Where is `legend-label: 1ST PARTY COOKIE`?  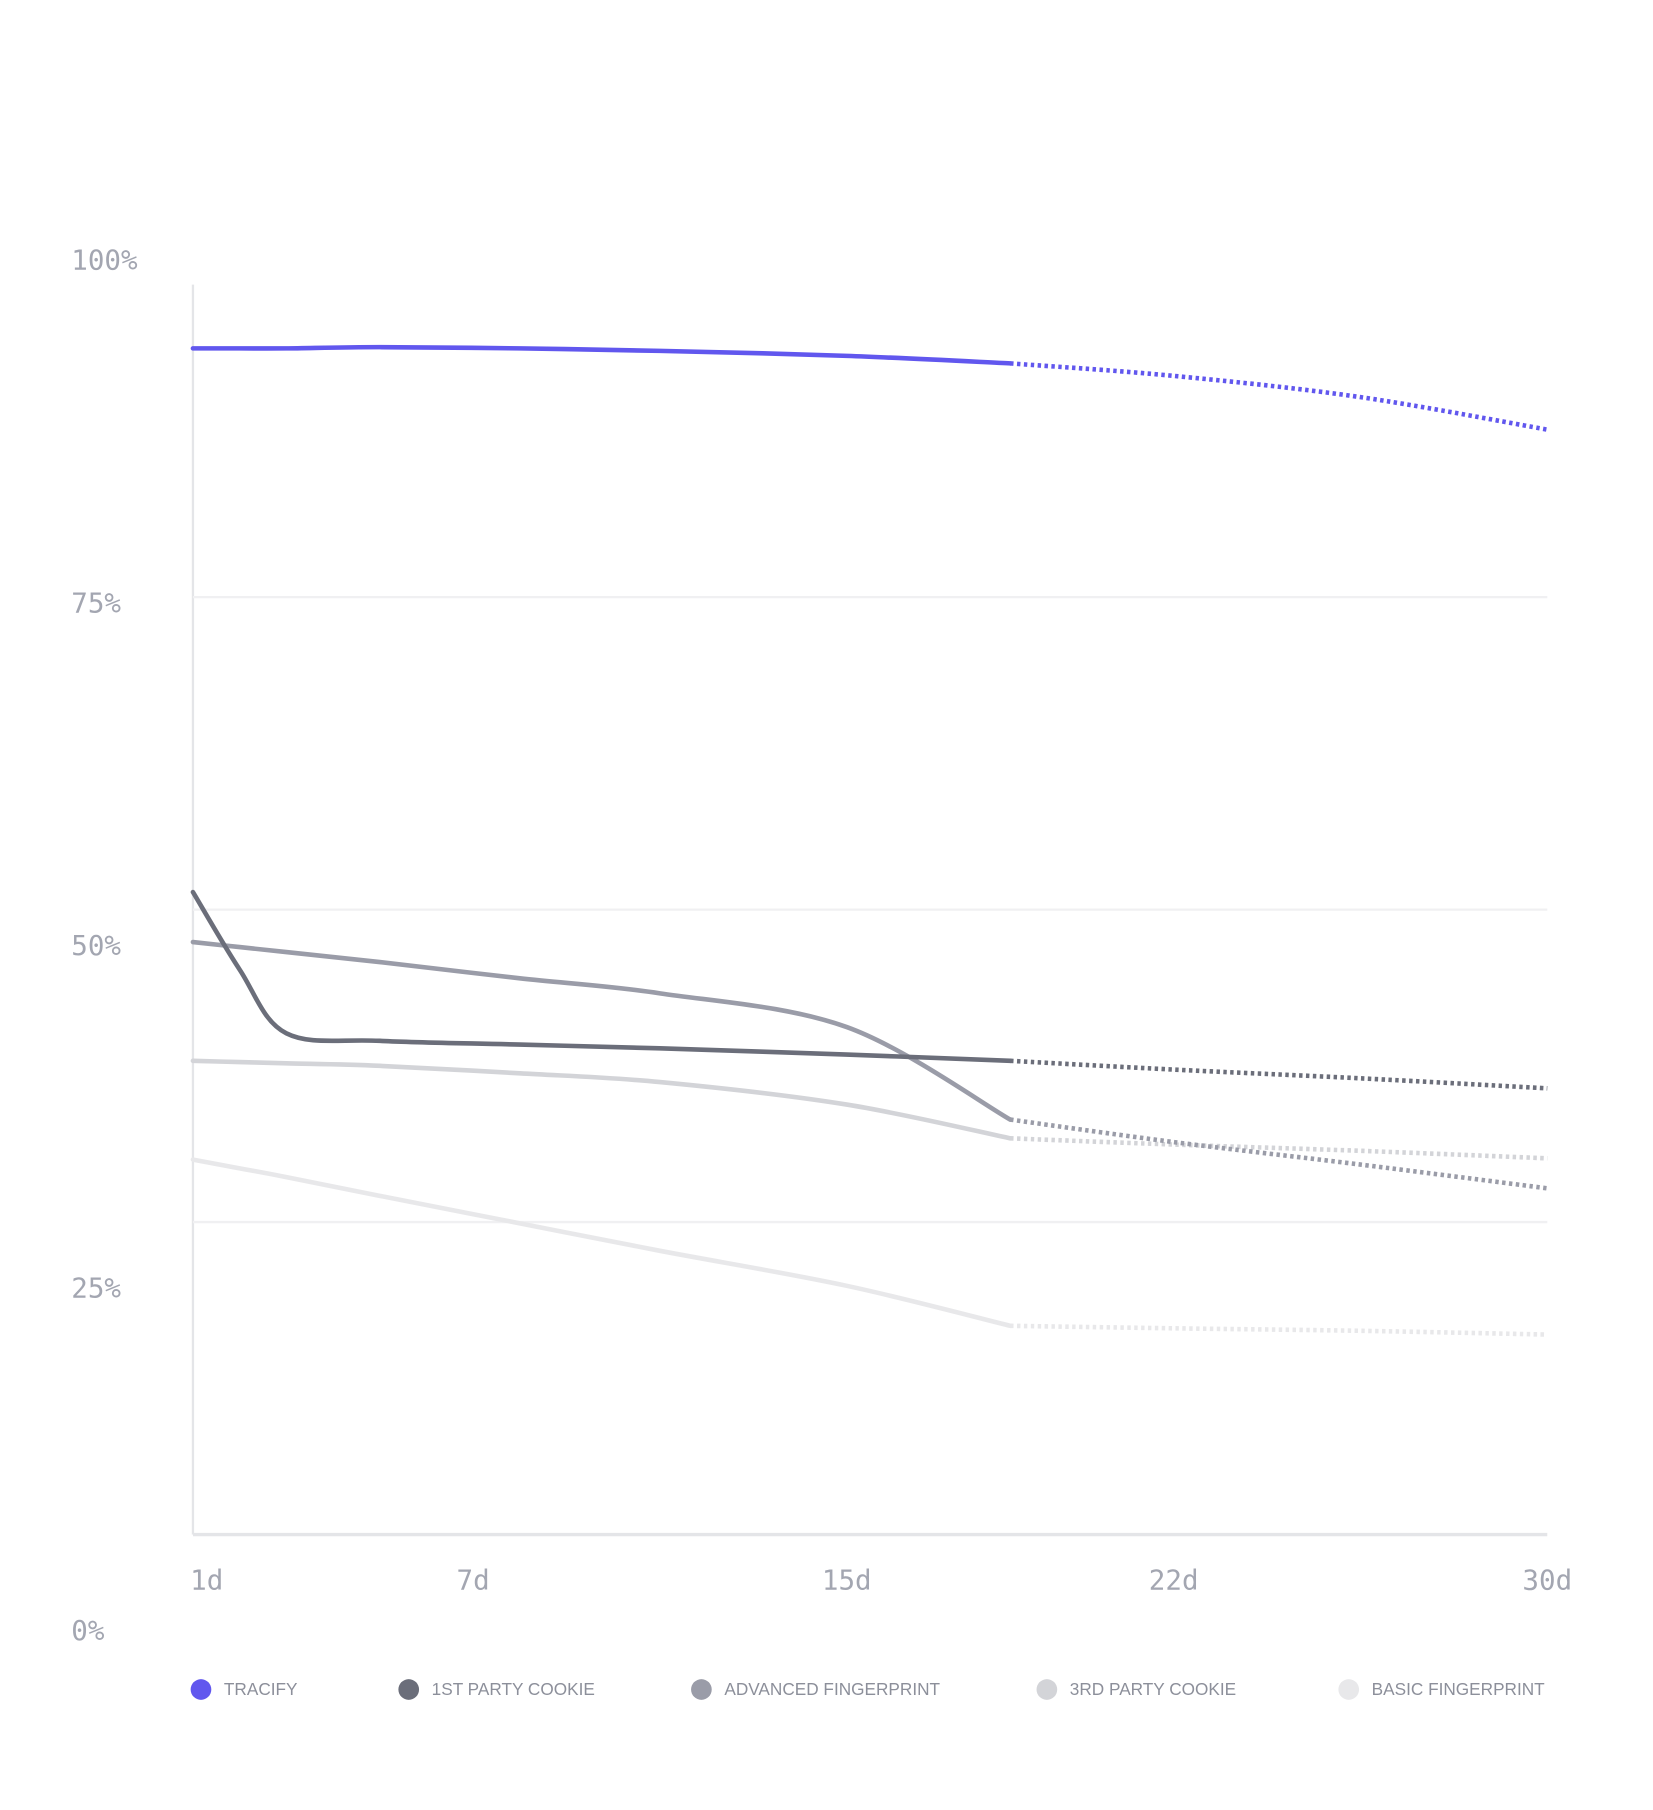
legend-label: 1ST PARTY COOKIE is located at coordinates (513, 1689).